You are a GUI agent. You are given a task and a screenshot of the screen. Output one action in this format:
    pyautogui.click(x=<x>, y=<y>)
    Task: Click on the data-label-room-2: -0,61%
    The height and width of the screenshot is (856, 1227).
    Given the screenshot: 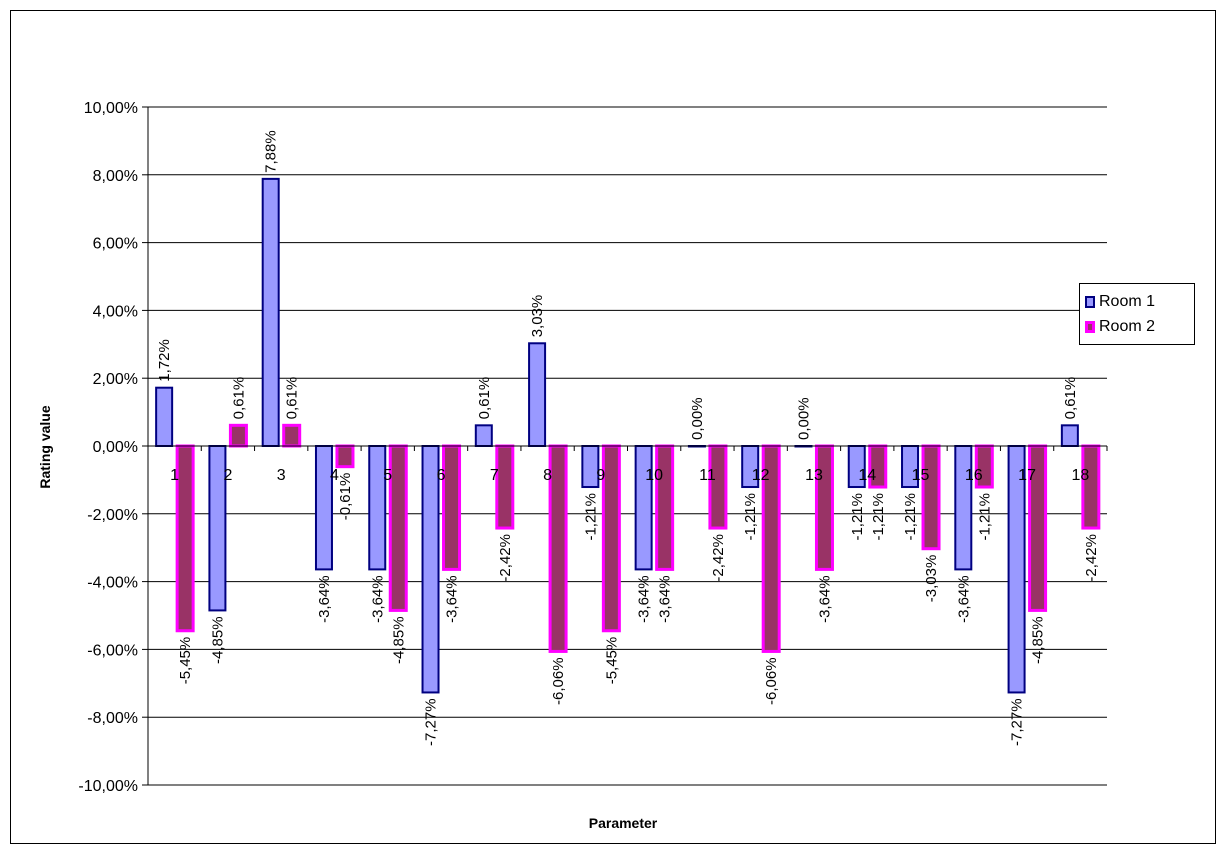 What is the action you would take?
    pyautogui.click(x=345, y=497)
    